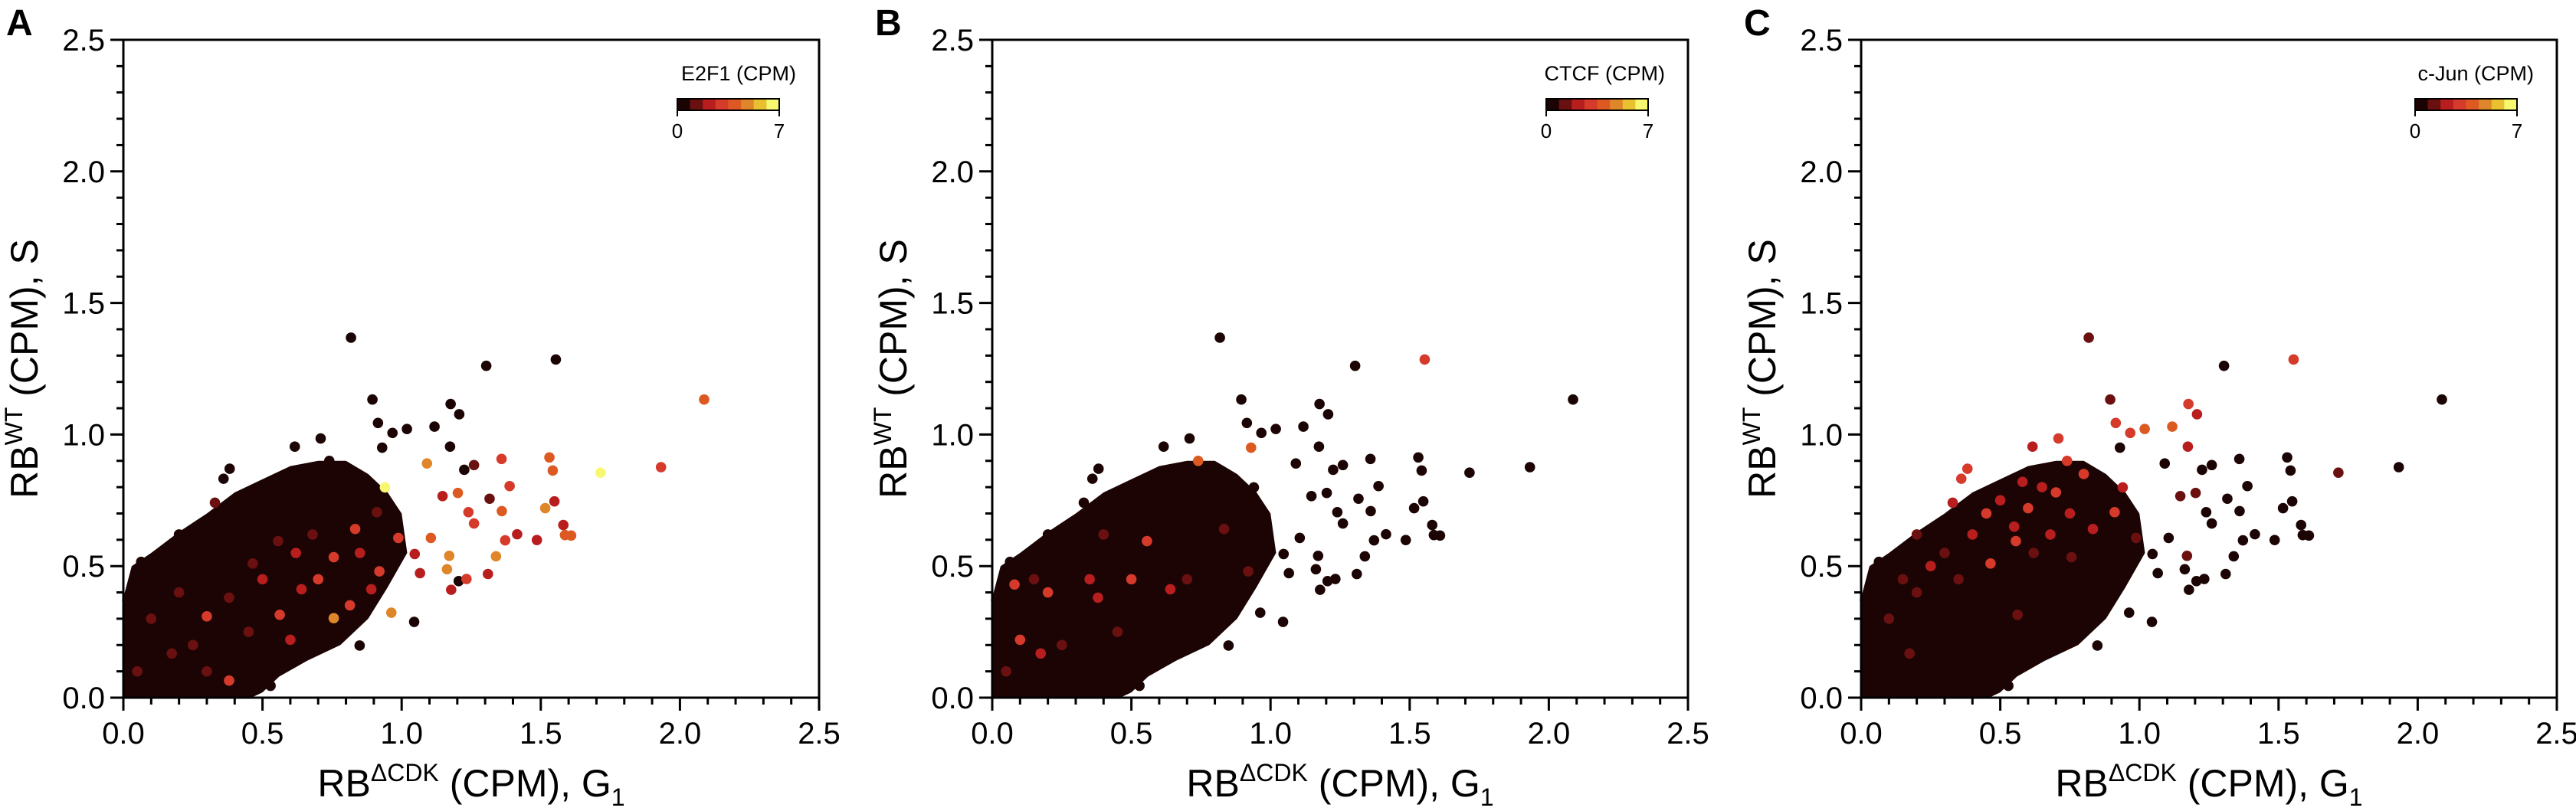 This screenshot has height=811, width=2576. Describe the element at coordinates (819, 734) in the screenshot. I see `x-tick-label: 2.5` at that location.